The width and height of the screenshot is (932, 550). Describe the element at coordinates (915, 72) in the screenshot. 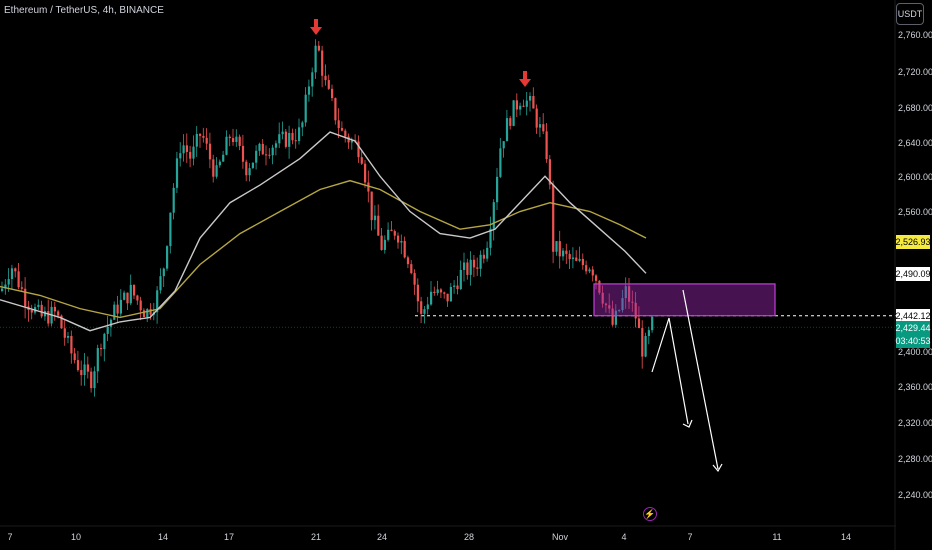

I see `price-tick: 2,720.00` at that location.